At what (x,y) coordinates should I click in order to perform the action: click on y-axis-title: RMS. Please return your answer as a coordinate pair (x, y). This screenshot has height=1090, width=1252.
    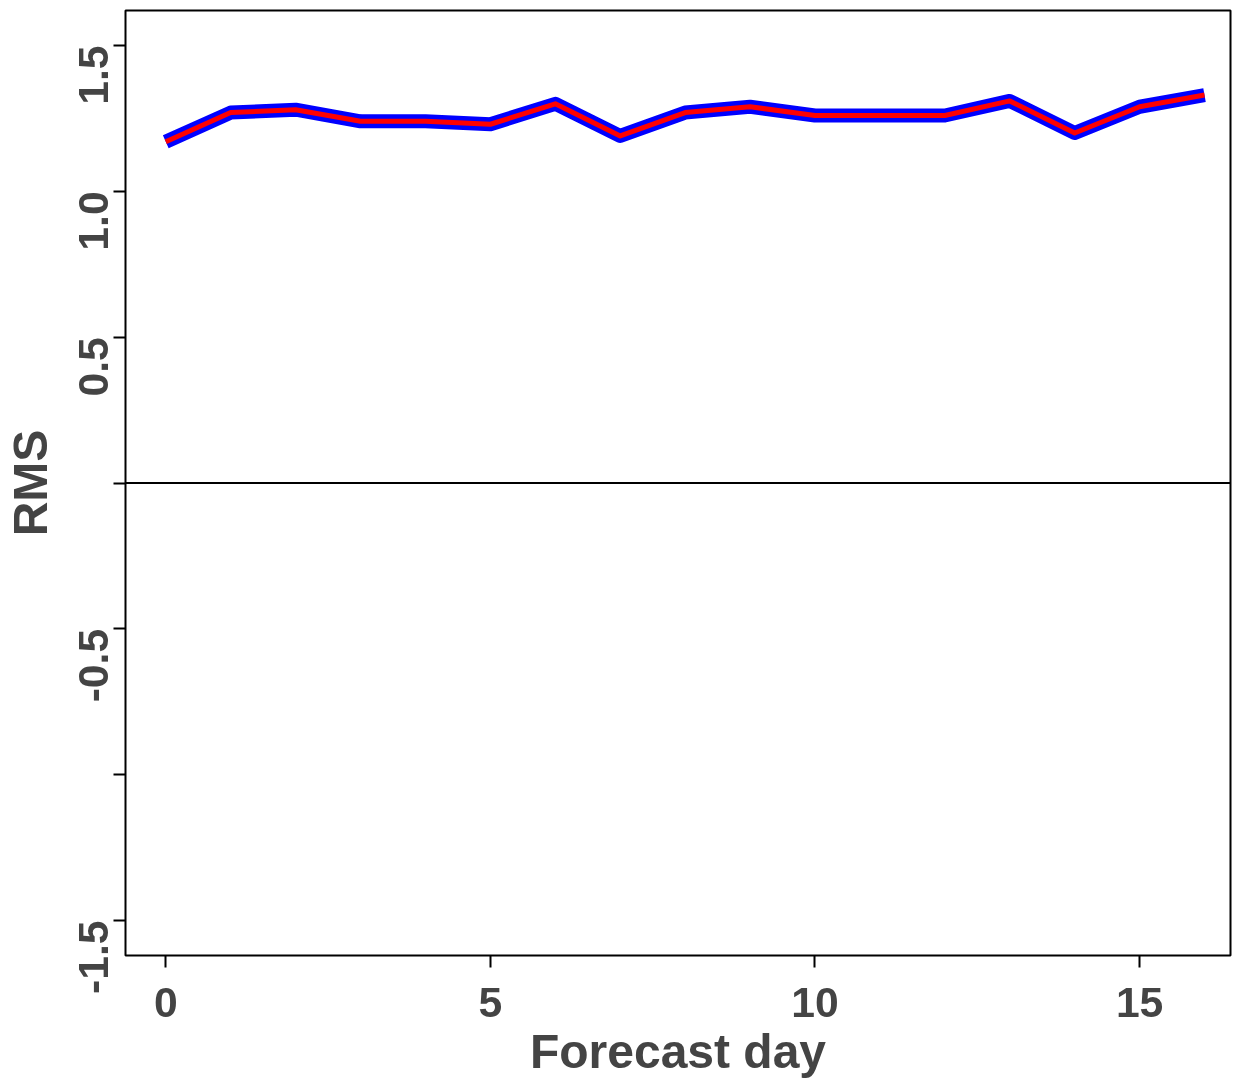
    Looking at the image, I should click on (30, 483).